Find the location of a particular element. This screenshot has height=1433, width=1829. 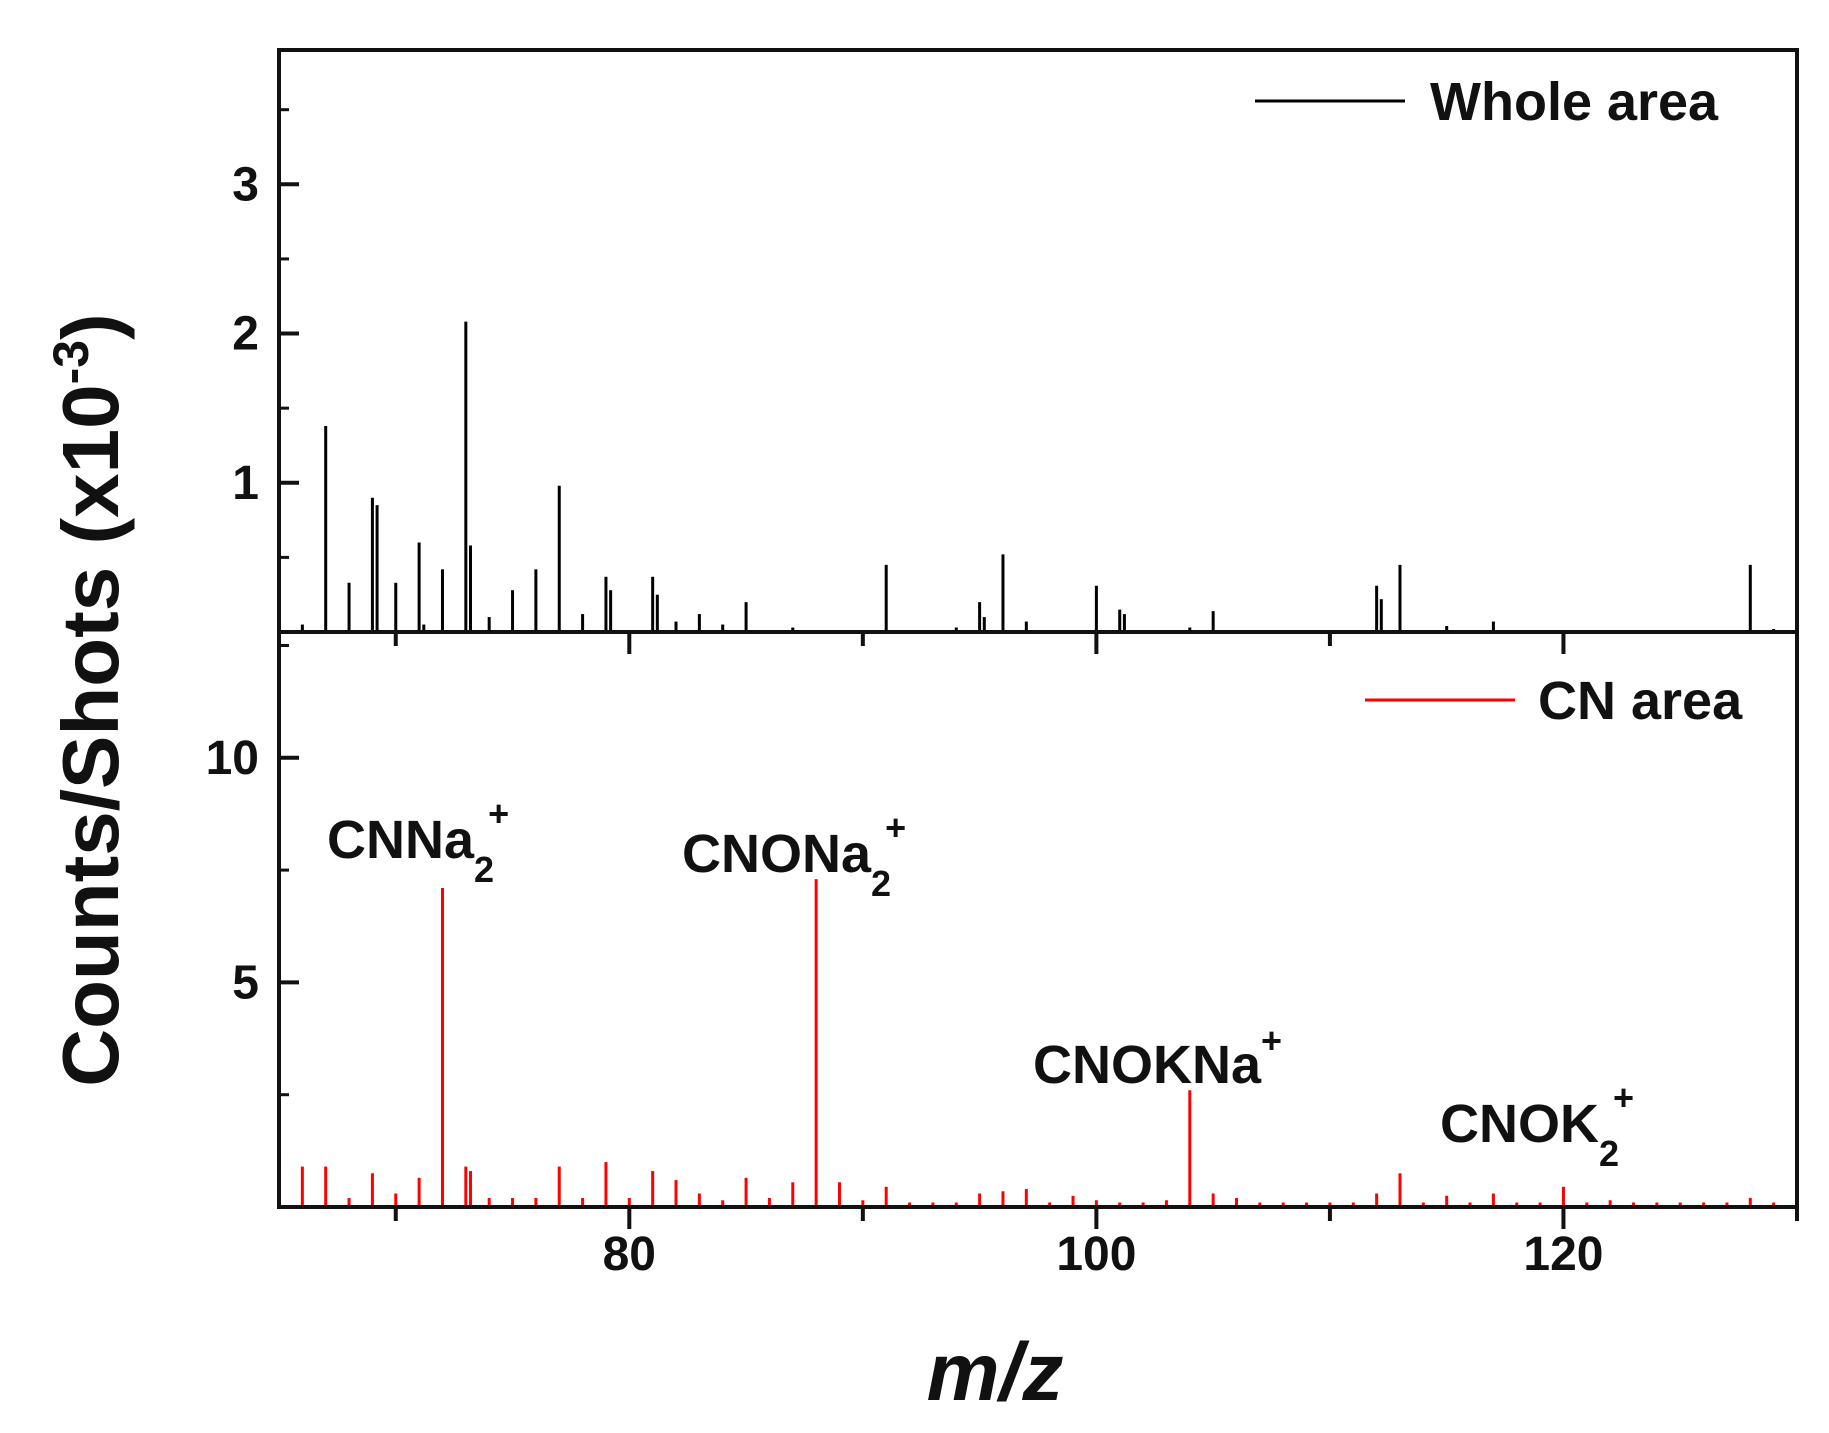

peak-annotation-formula: CNNa is located at coordinates (401, 840).